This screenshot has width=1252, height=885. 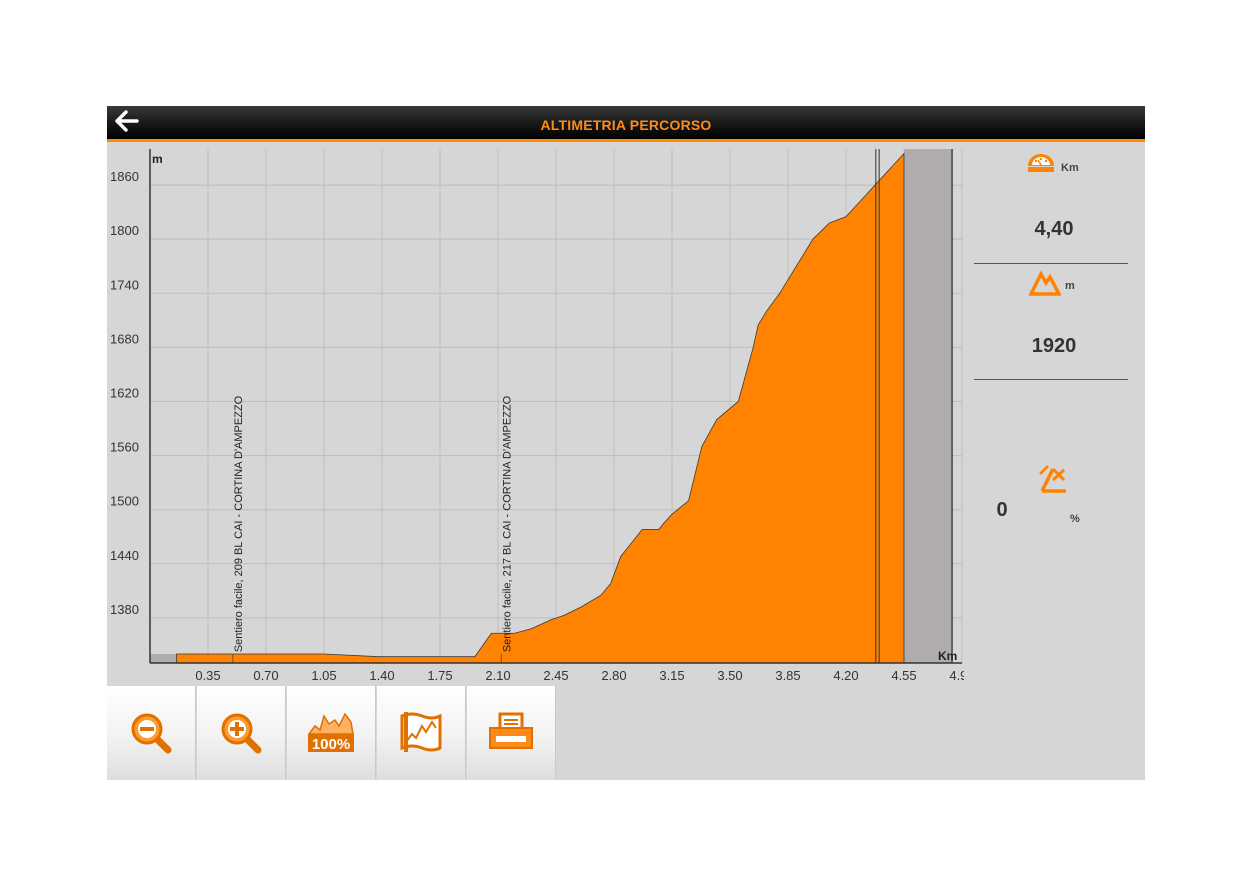 What do you see at coordinates (845, 675) in the screenshot?
I see `x-tick-label: 4.20` at bounding box center [845, 675].